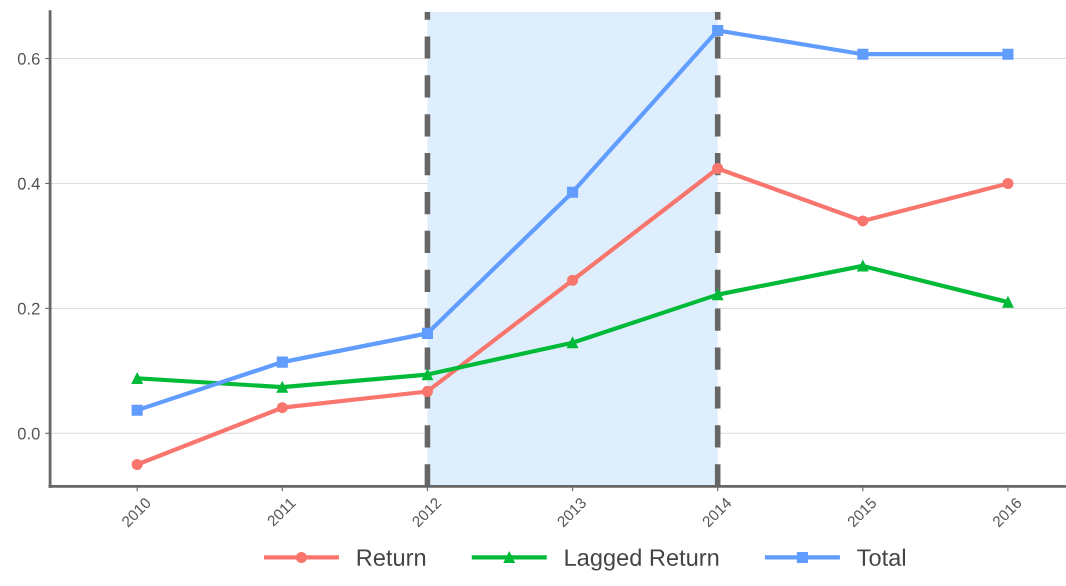 This screenshot has width=1066, height=586. What do you see at coordinates (28, 183) in the screenshot?
I see `y-tick-label: 0.4` at bounding box center [28, 183].